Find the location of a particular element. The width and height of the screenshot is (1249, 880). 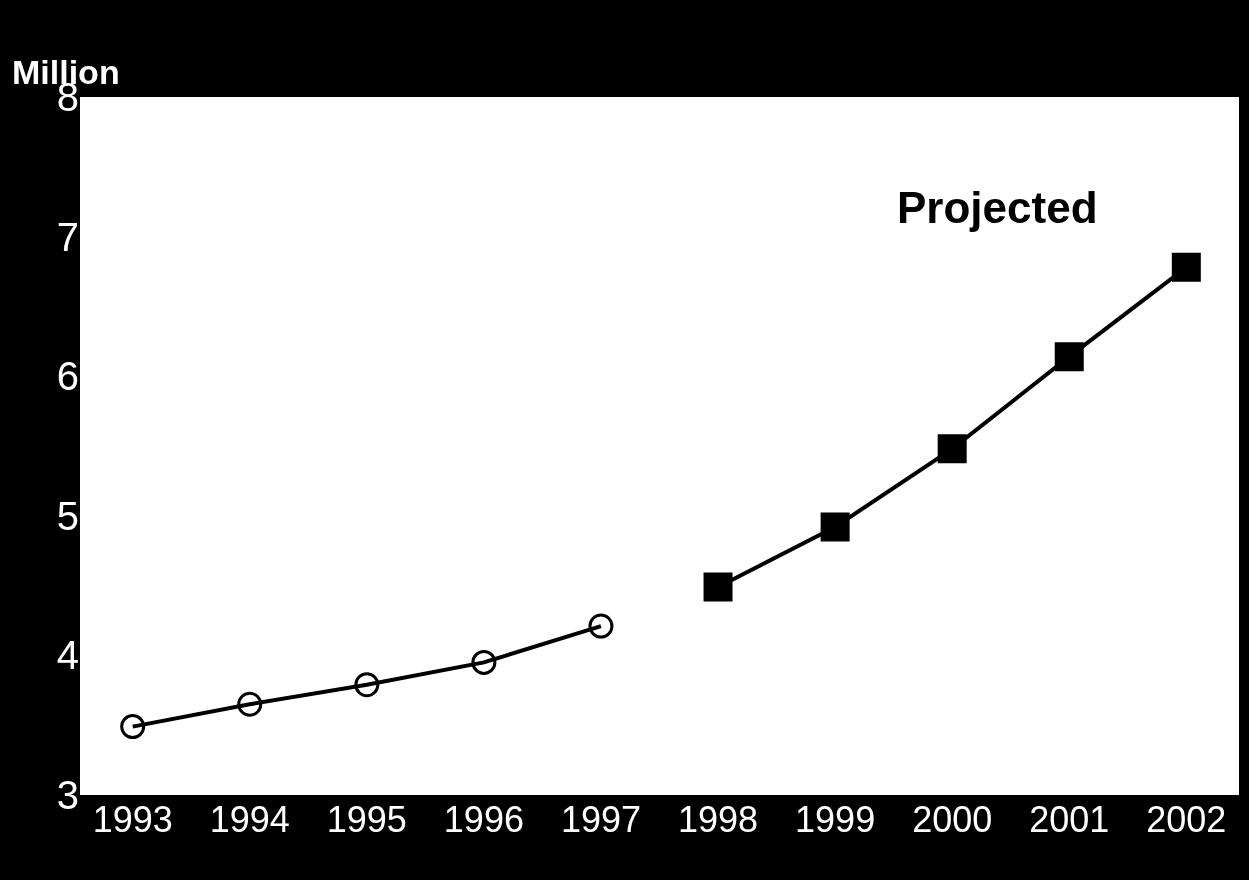

x-tick-label: 1996 is located at coordinates (483, 819).